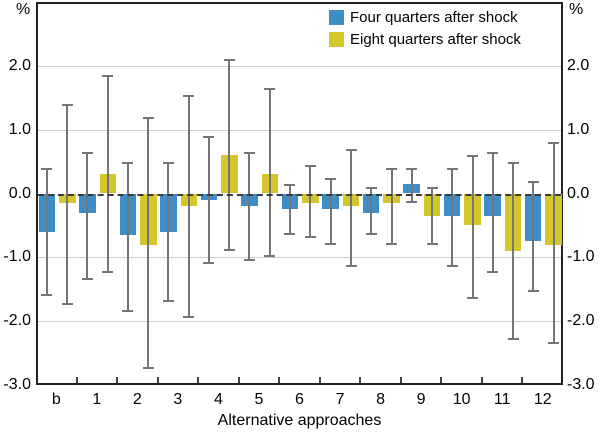  I want to click on gridline--2.0, so click(299, 322).